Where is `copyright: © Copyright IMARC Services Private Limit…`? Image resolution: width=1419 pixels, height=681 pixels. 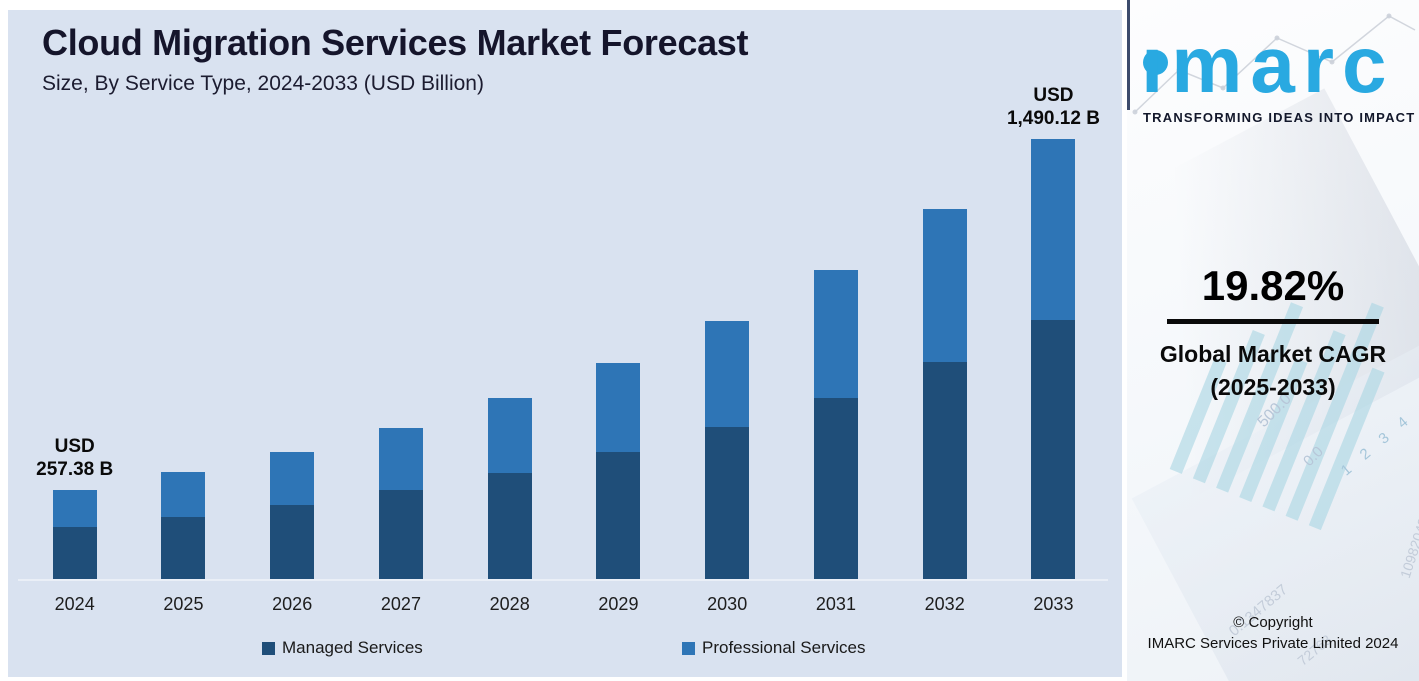 copyright: © Copyright IMARC Services Private Limit… is located at coordinates (1273, 633).